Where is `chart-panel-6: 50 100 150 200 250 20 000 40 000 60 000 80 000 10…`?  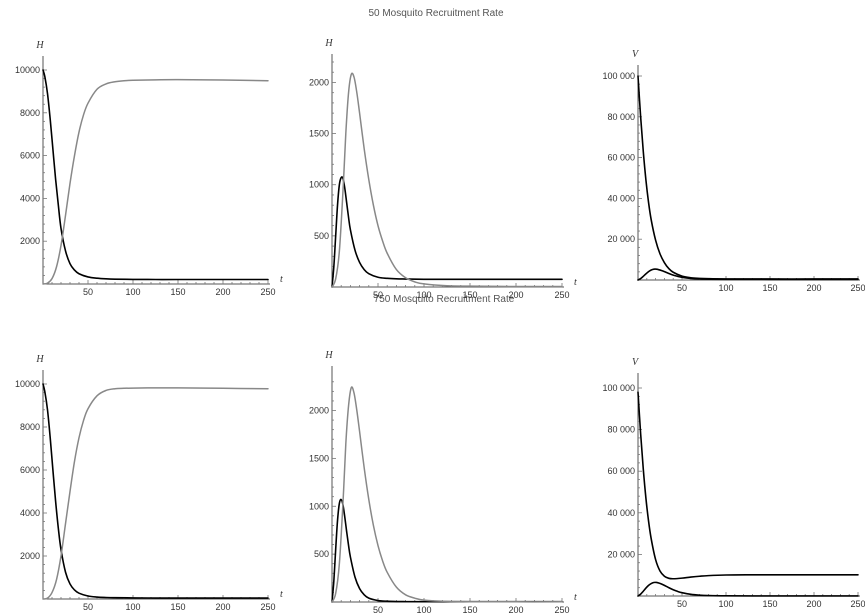
chart-panel-6: 50 100 150 200 250 20 000 40 000 60 000 80 000 10… is located at coordinates (733, 483).